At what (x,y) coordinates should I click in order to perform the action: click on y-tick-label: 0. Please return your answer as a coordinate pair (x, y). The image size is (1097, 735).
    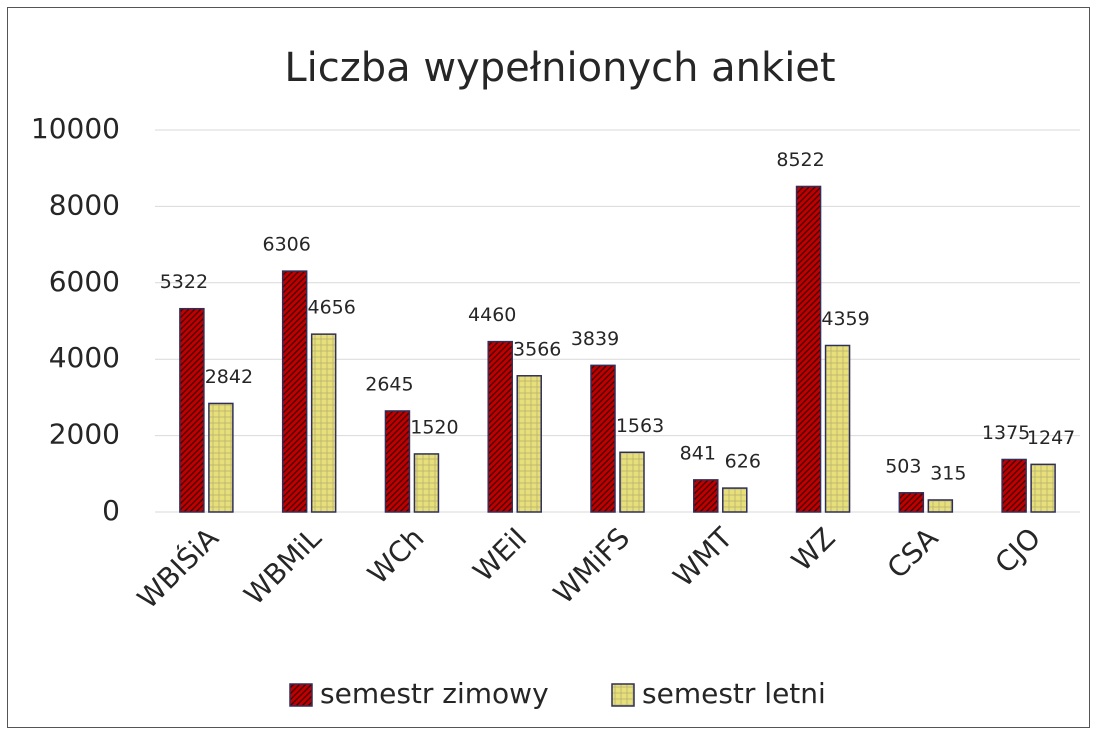
    Looking at the image, I should click on (111, 510).